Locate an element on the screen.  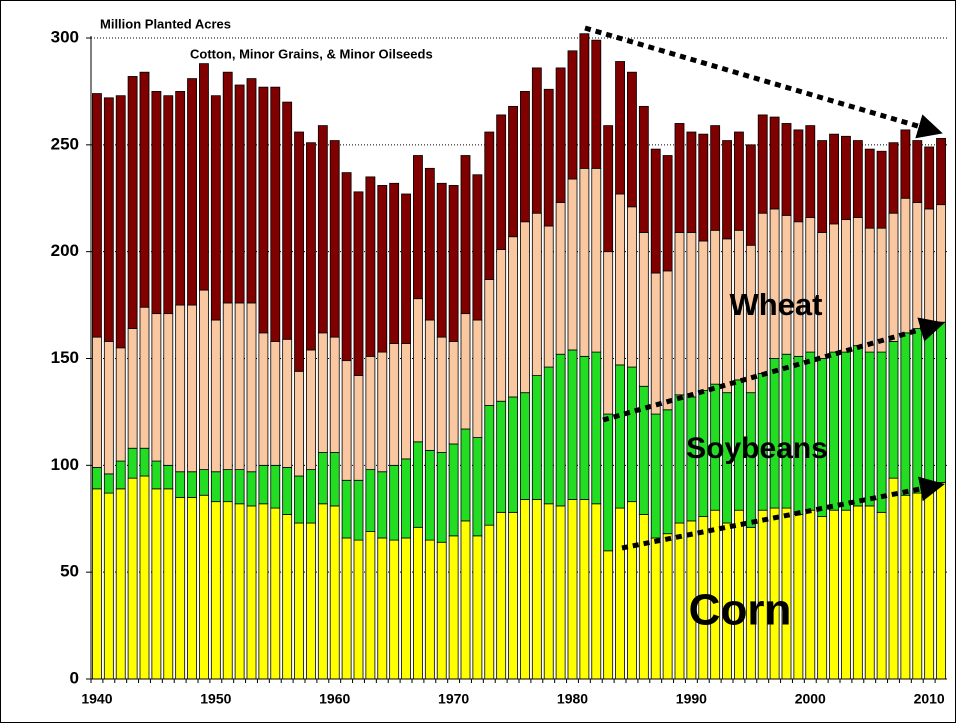
x-tick-label: 1980 is located at coordinates (572, 699).